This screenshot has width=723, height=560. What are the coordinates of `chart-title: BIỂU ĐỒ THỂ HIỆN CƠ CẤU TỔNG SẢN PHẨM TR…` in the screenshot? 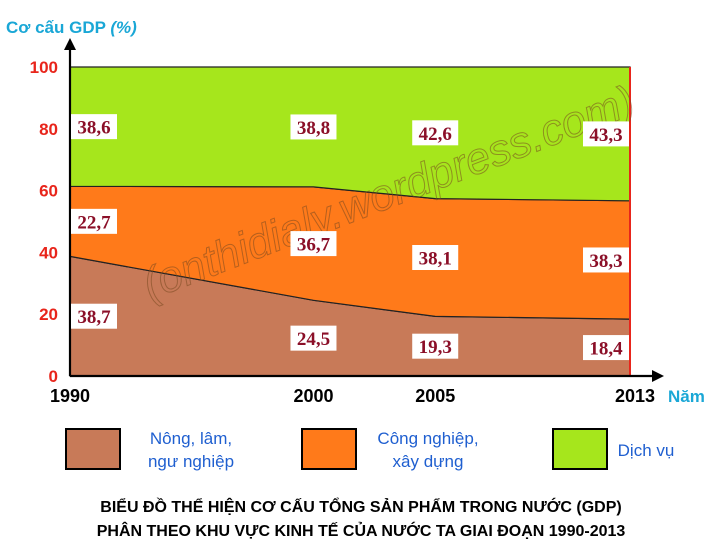 It's located at (361, 518).